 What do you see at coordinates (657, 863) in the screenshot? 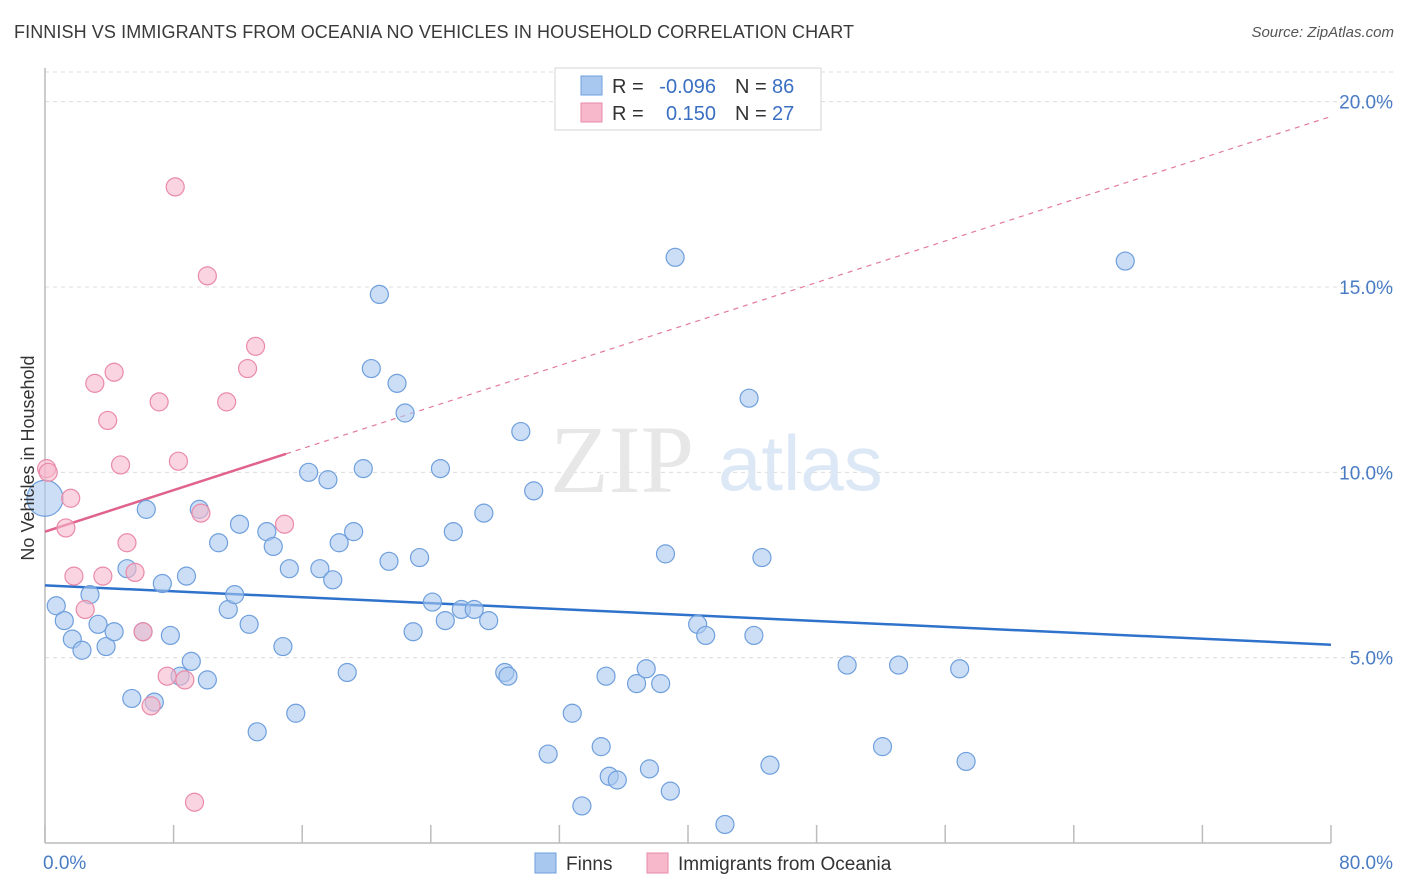
I see `legend-bottom-swatch-oceania` at bounding box center [657, 863].